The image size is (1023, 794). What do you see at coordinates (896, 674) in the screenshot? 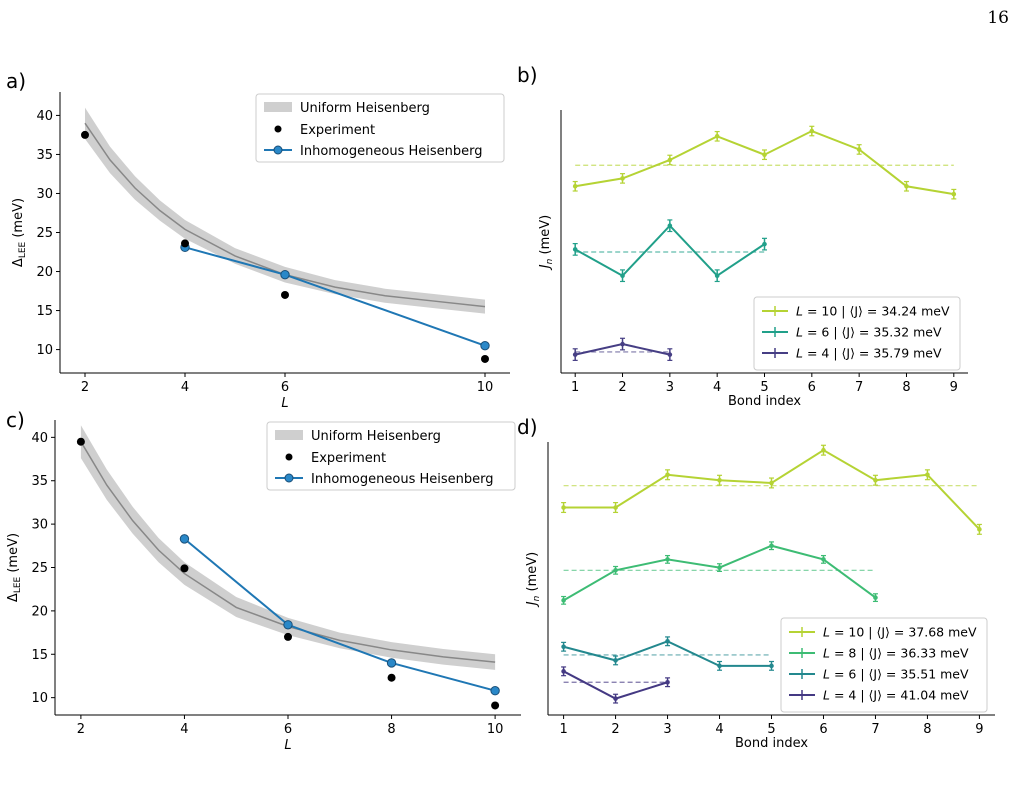
I see `legend-label-L6: L = 6 | ⟨J⟩ = 35.51 meV` at bounding box center [896, 674].